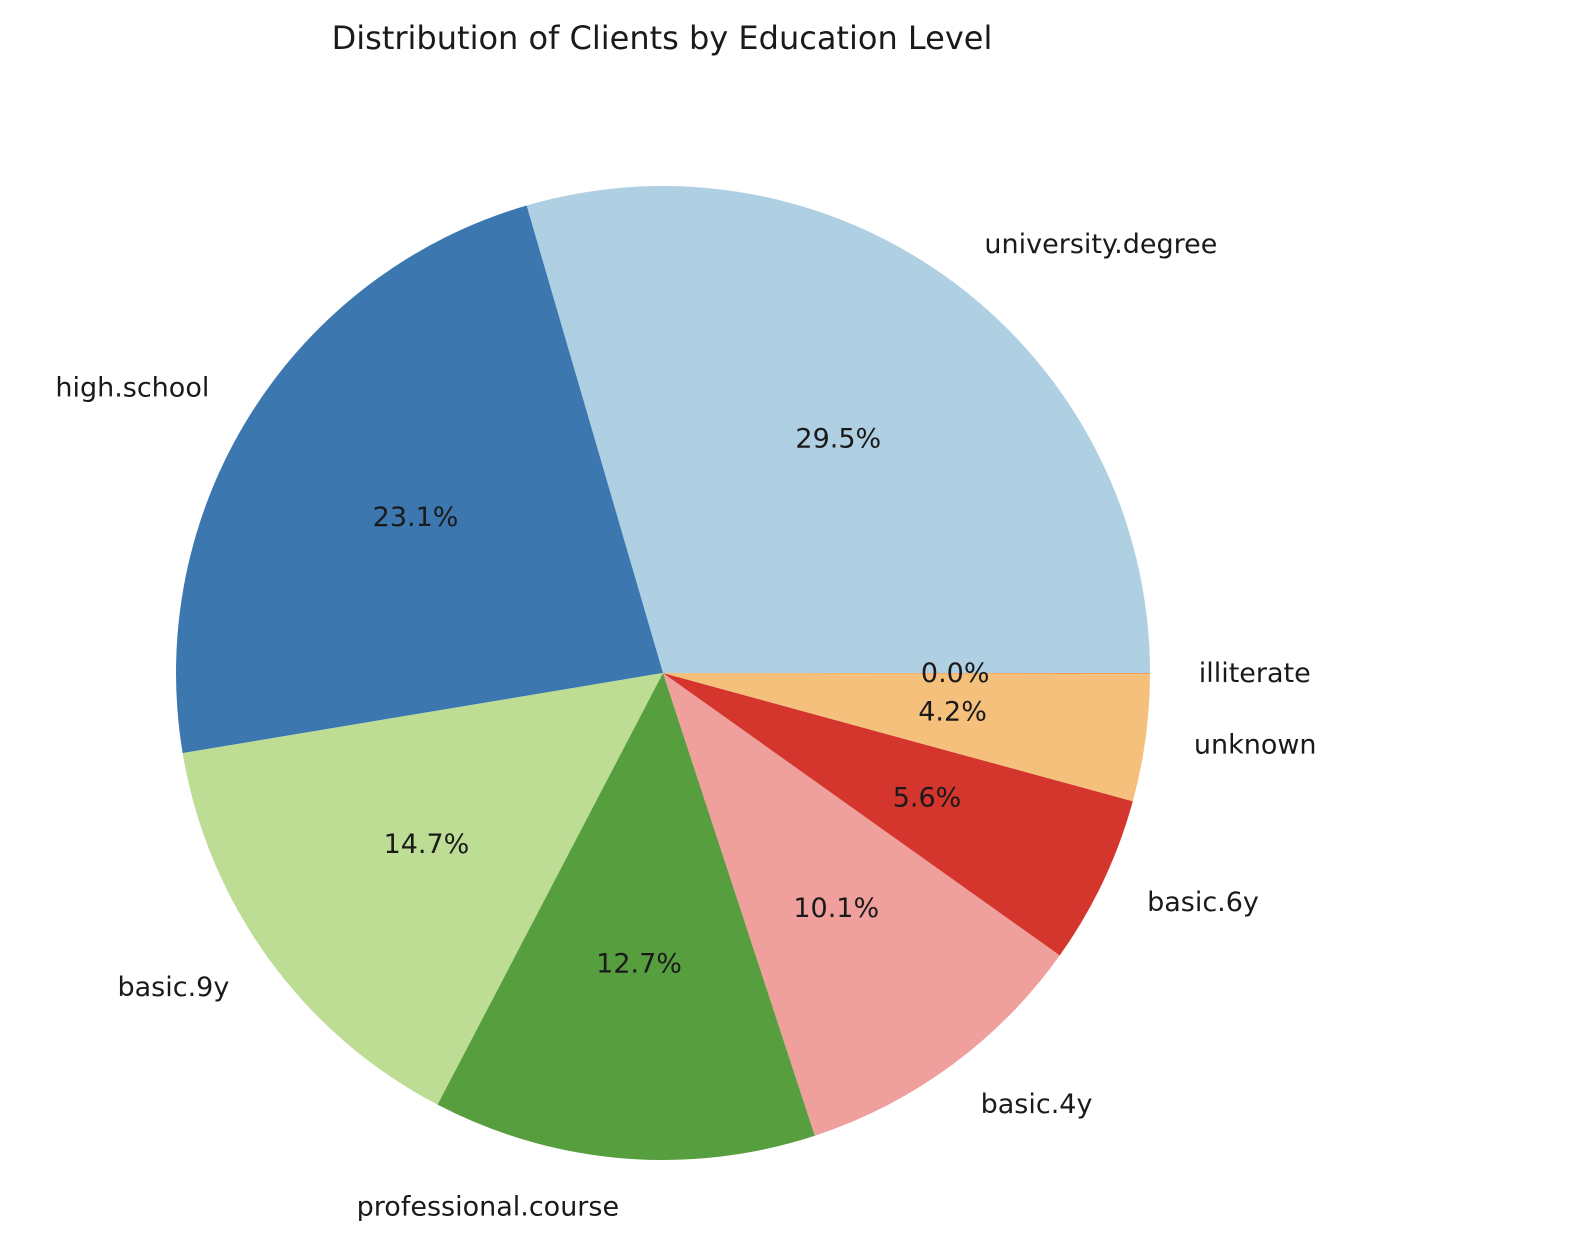 The image size is (1590, 1256). What do you see at coordinates (927, 798) in the screenshot?
I see `percent-label-basic-6y: 5.6%` at bounding box center [927, 798].